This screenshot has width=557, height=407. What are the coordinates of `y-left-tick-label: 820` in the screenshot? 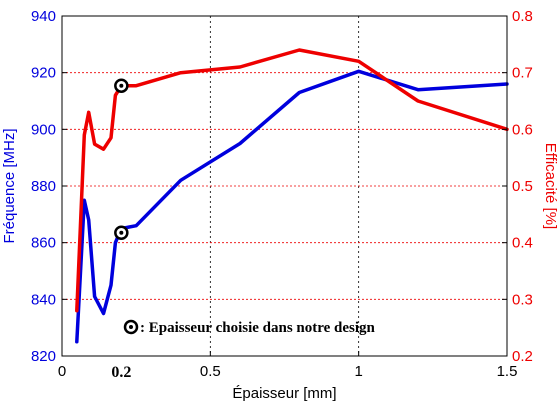 It's located at (43, 356).